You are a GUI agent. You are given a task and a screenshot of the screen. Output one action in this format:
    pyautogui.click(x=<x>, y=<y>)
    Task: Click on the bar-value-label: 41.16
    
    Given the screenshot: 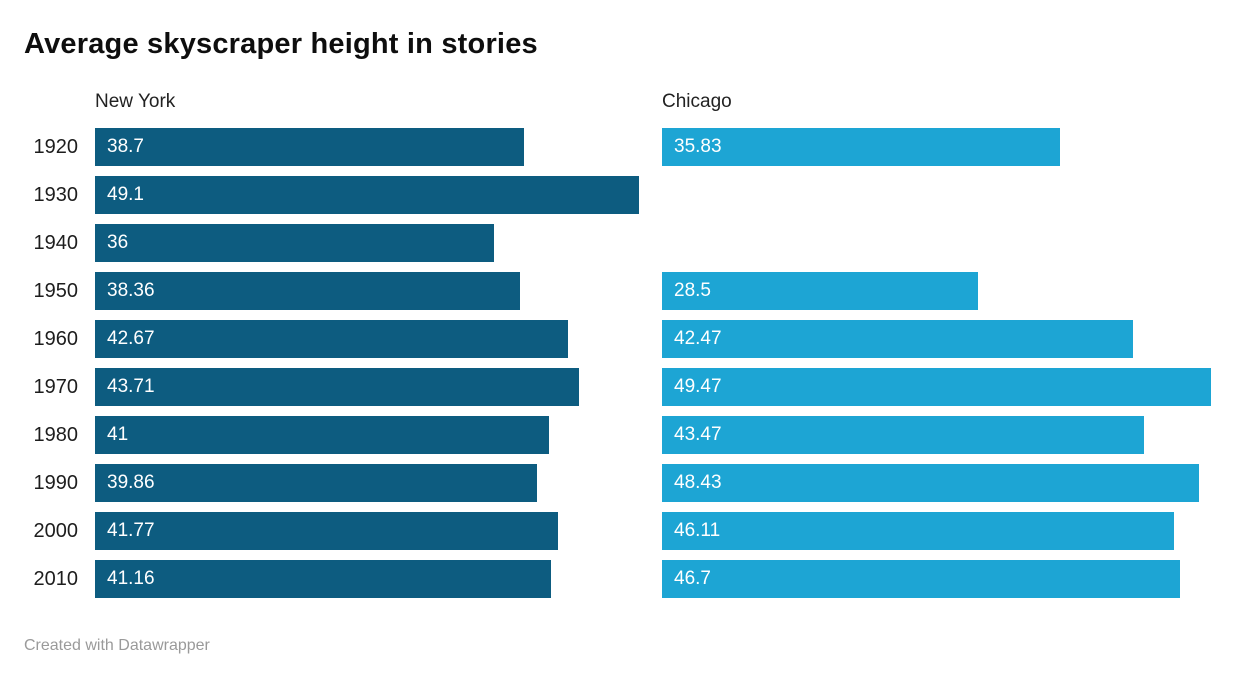 What is the action you would take?
    pyautogui.click(x=131, y=578)
    